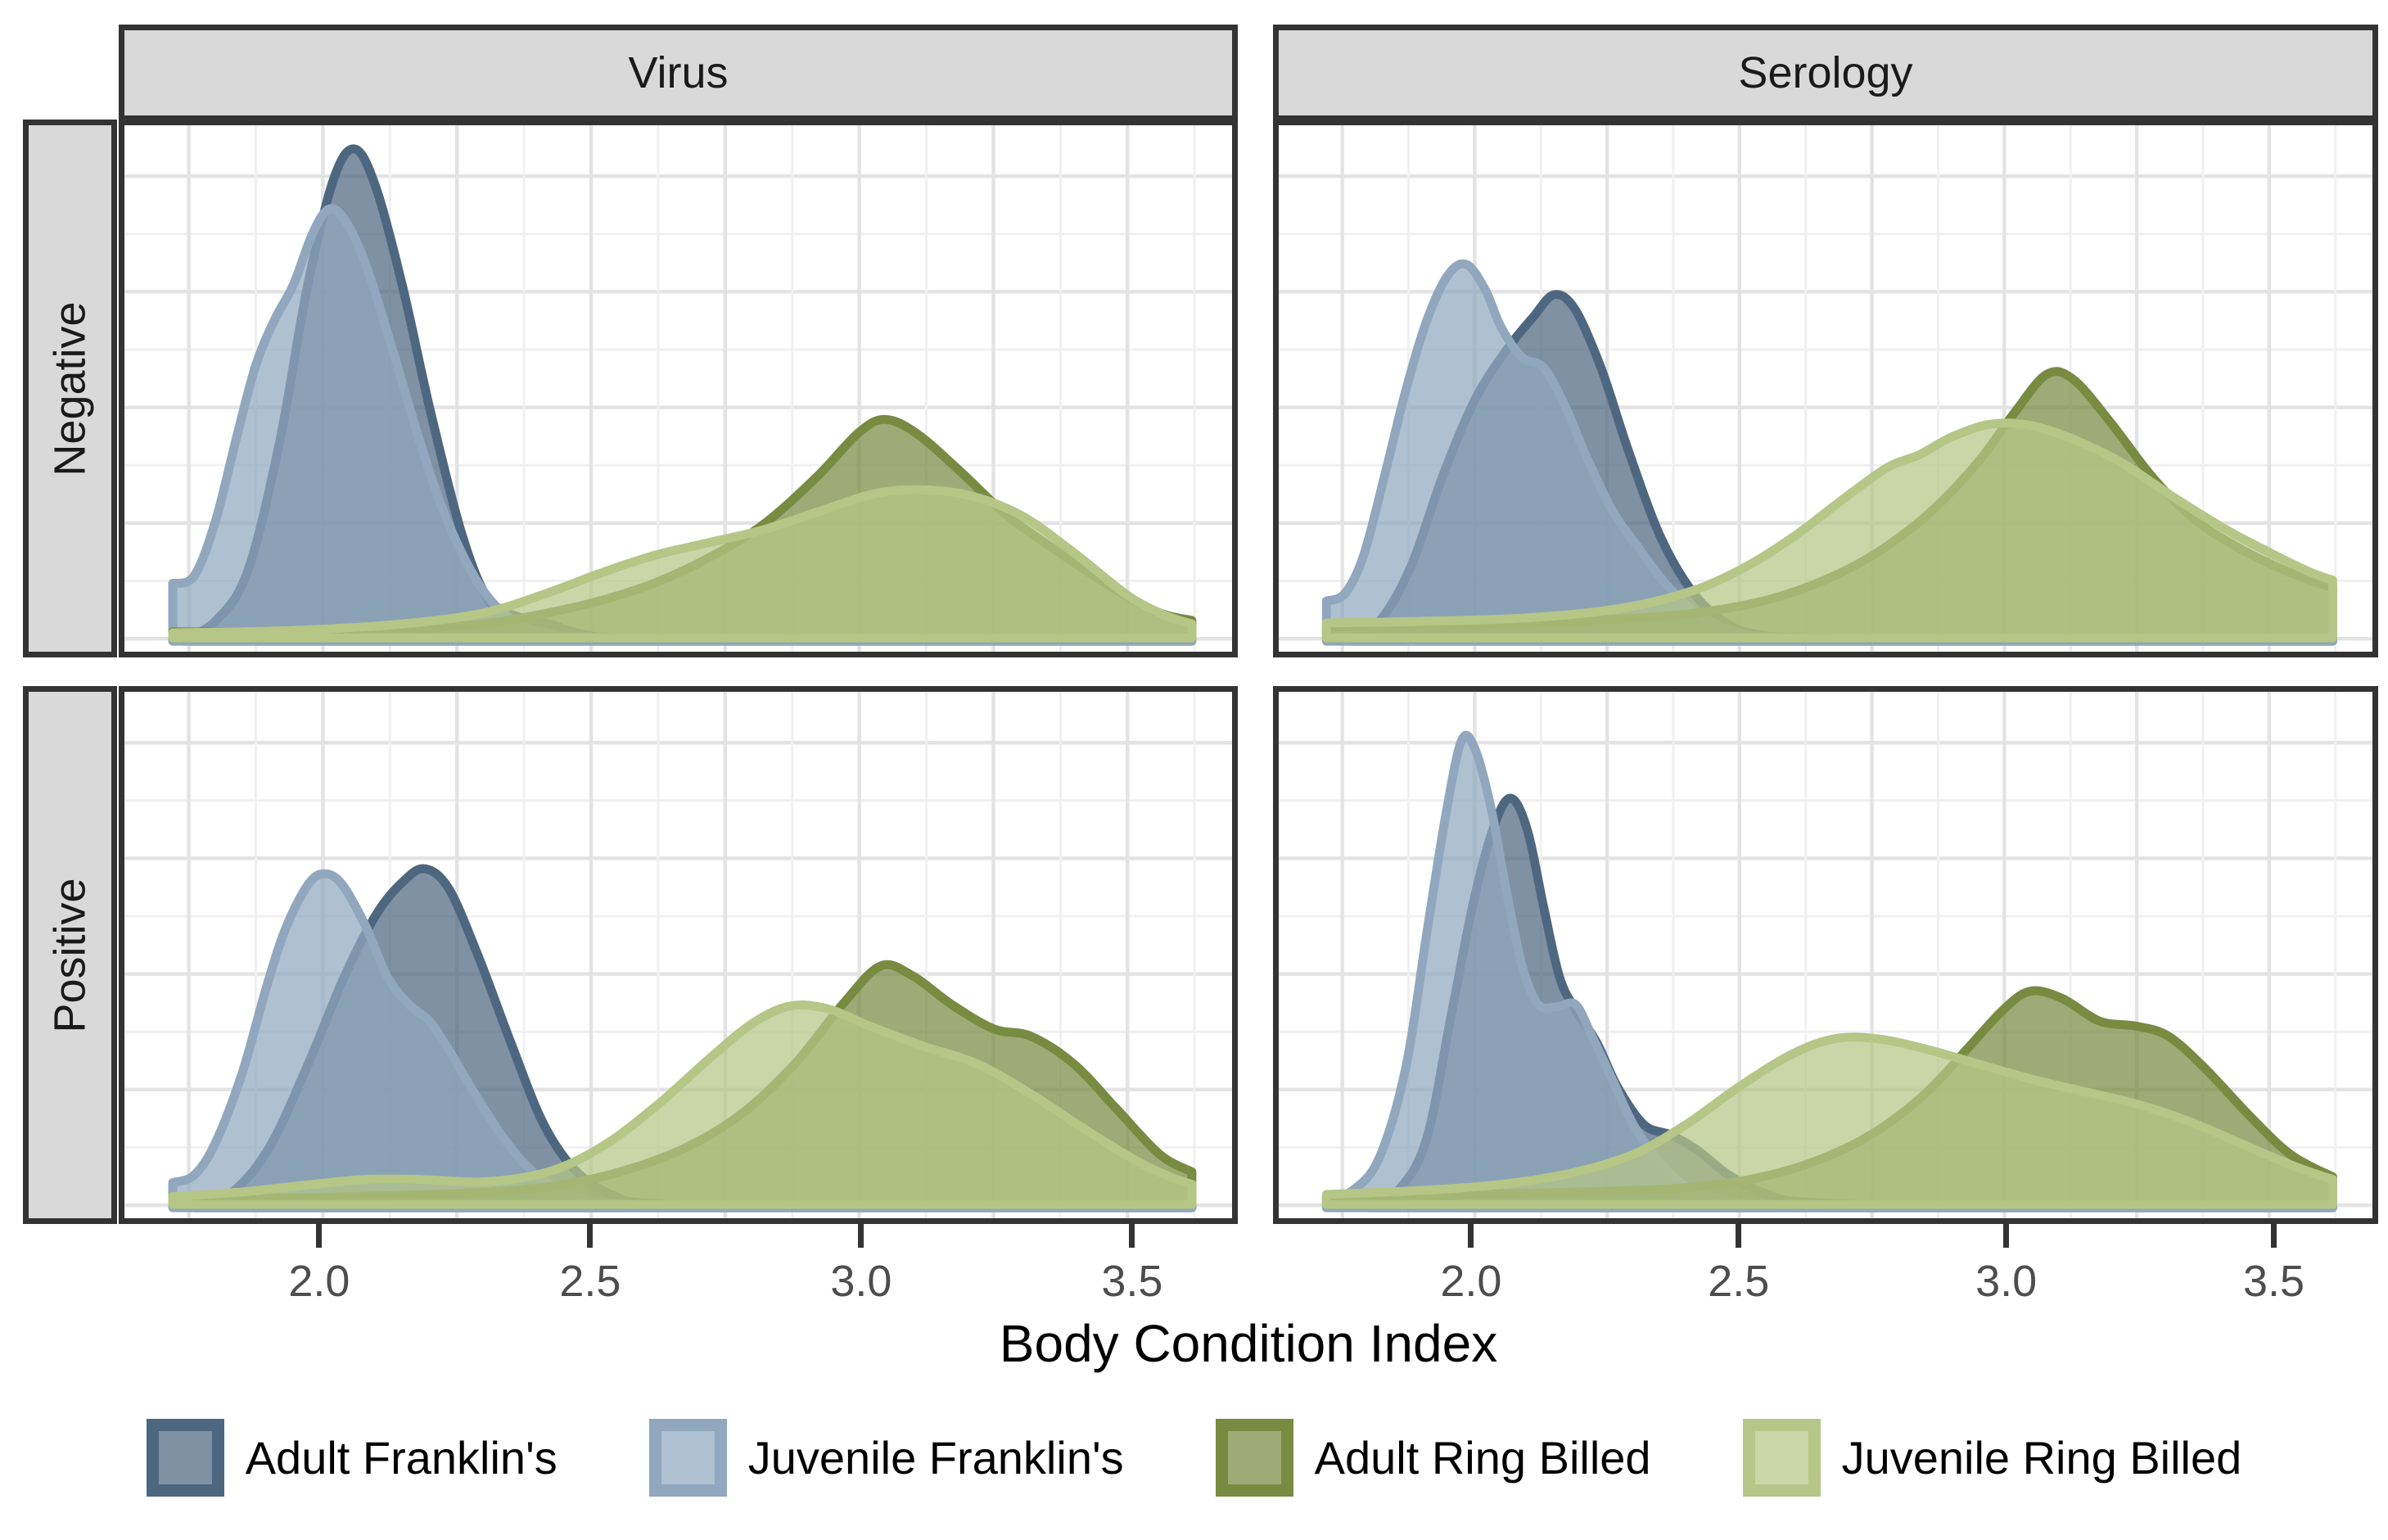 The width and height of the screenshot is (2388, 1540). I want to click on facet-strip-positive: Positive, so click(70, 955).